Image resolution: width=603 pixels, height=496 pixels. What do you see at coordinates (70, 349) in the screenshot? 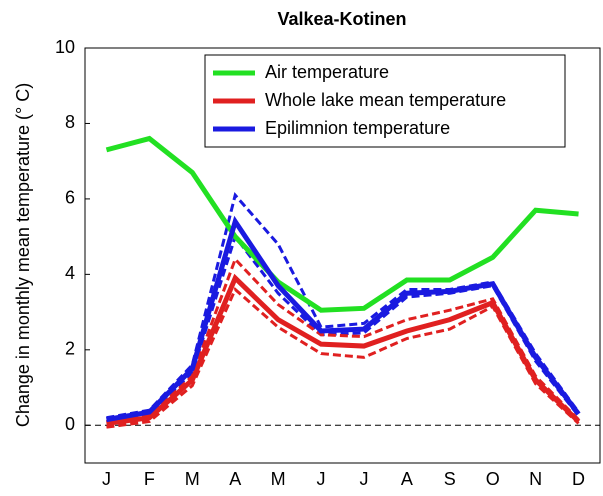
I see `y-tick-label: 2` at bounding box center [70, 349].